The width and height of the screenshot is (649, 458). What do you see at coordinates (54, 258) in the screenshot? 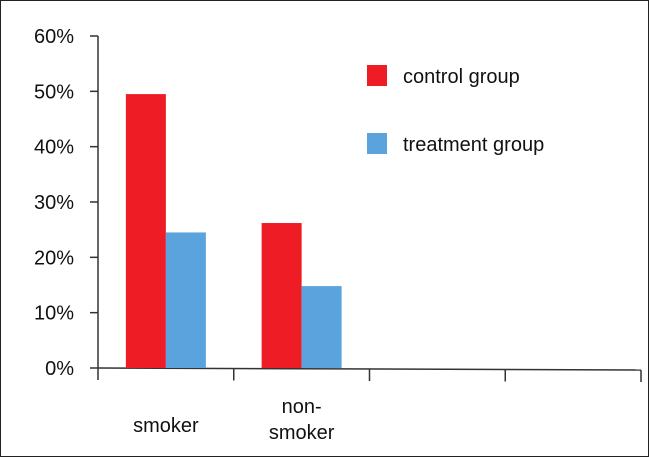
I see `y-tick-label: 20%` at bounding box center [54, 258].